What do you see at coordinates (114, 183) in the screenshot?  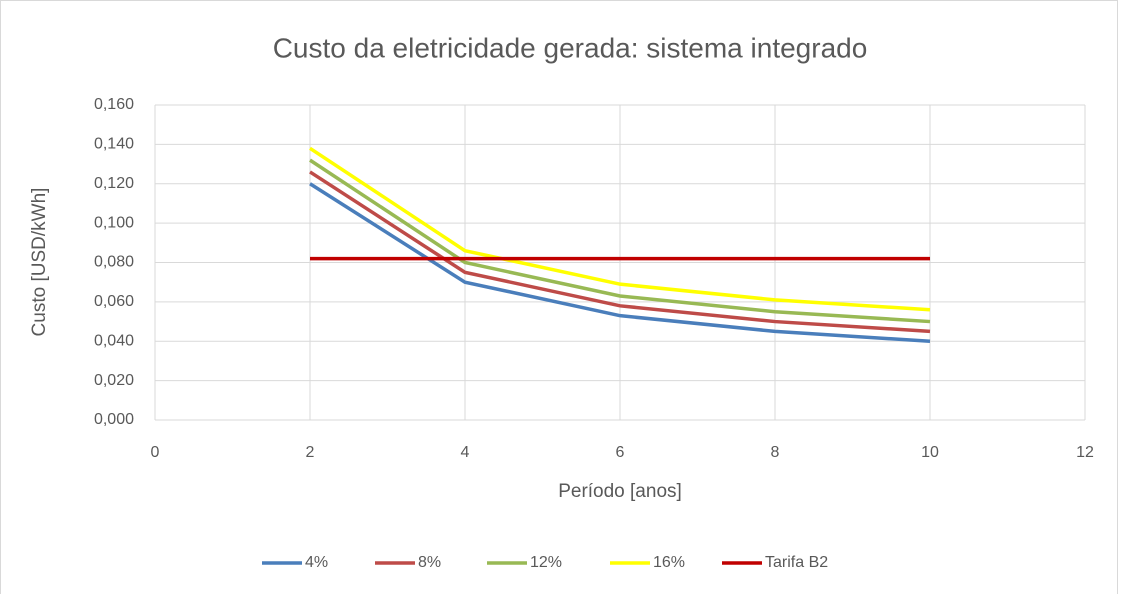 I see `y-tick-label: 0,120` at bounding box center [114, 183].